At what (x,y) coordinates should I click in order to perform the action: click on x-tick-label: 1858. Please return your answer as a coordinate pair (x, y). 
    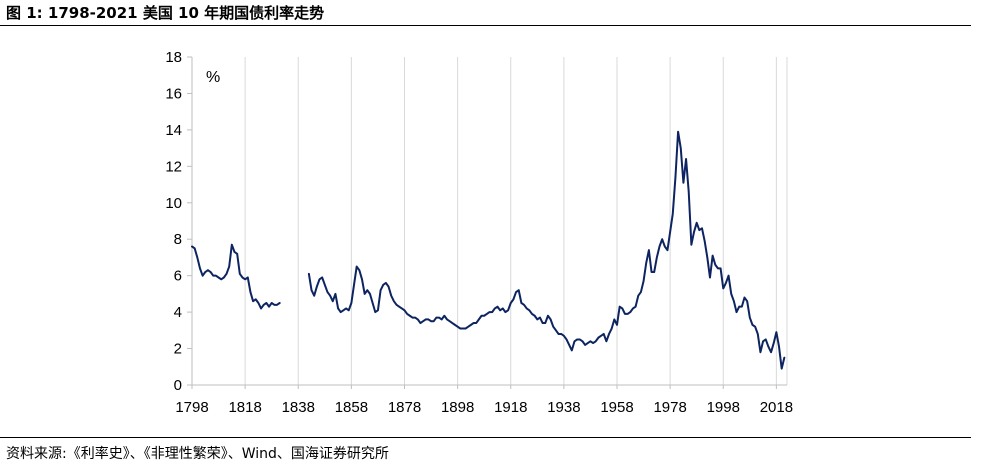
    Looking at the image, I should click on (351, 407).